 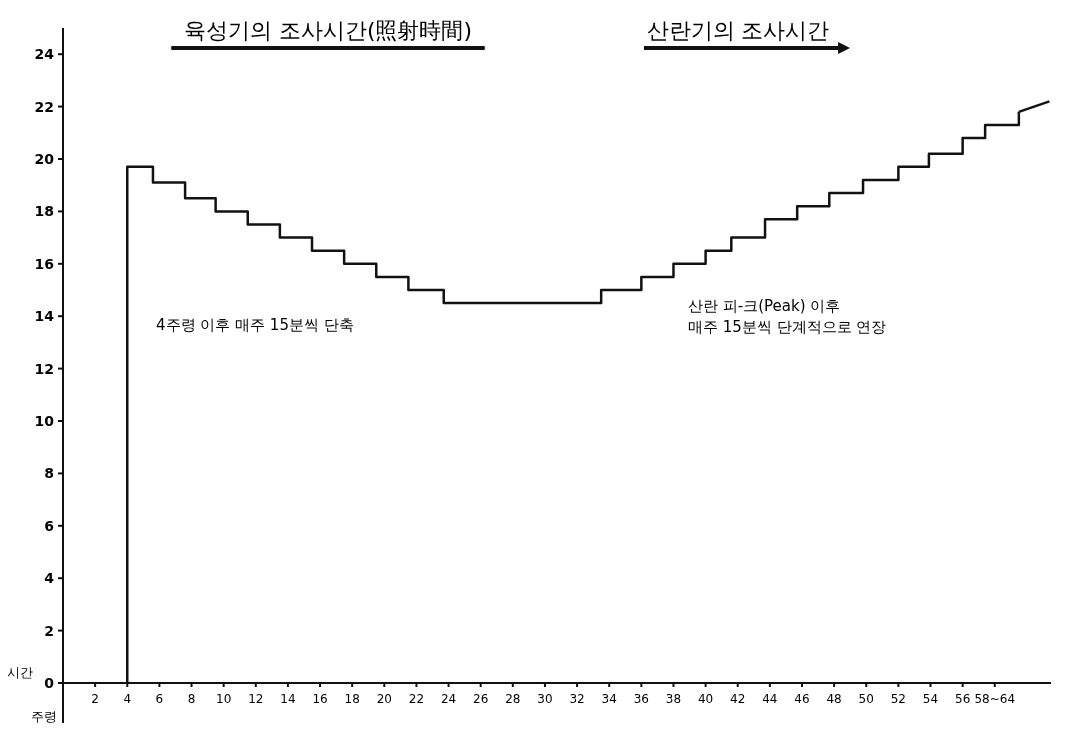 I want to click on y-tick-label: 24, so click(x=44, y=54).